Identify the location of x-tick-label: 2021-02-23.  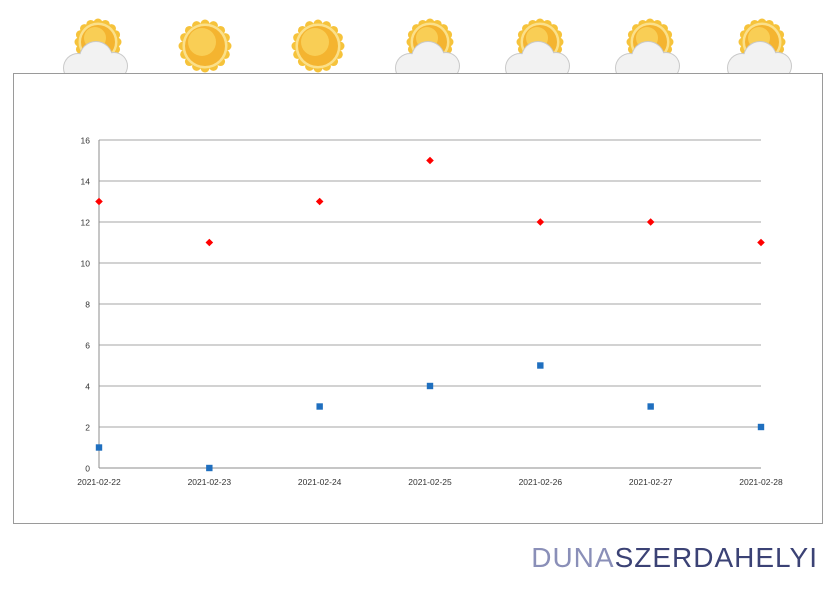
(210, 482).